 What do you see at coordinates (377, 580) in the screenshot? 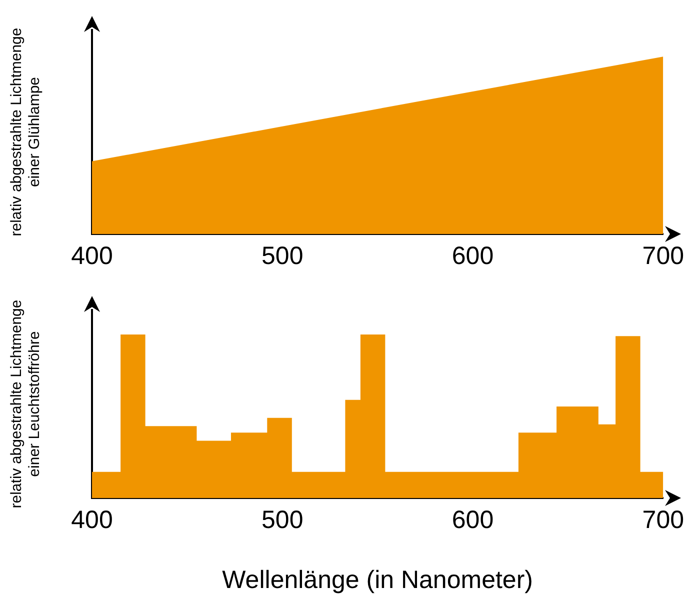
I see `x-axis-title: Wellenlänge (in Nanometer)` at bounding box center [377, 580].